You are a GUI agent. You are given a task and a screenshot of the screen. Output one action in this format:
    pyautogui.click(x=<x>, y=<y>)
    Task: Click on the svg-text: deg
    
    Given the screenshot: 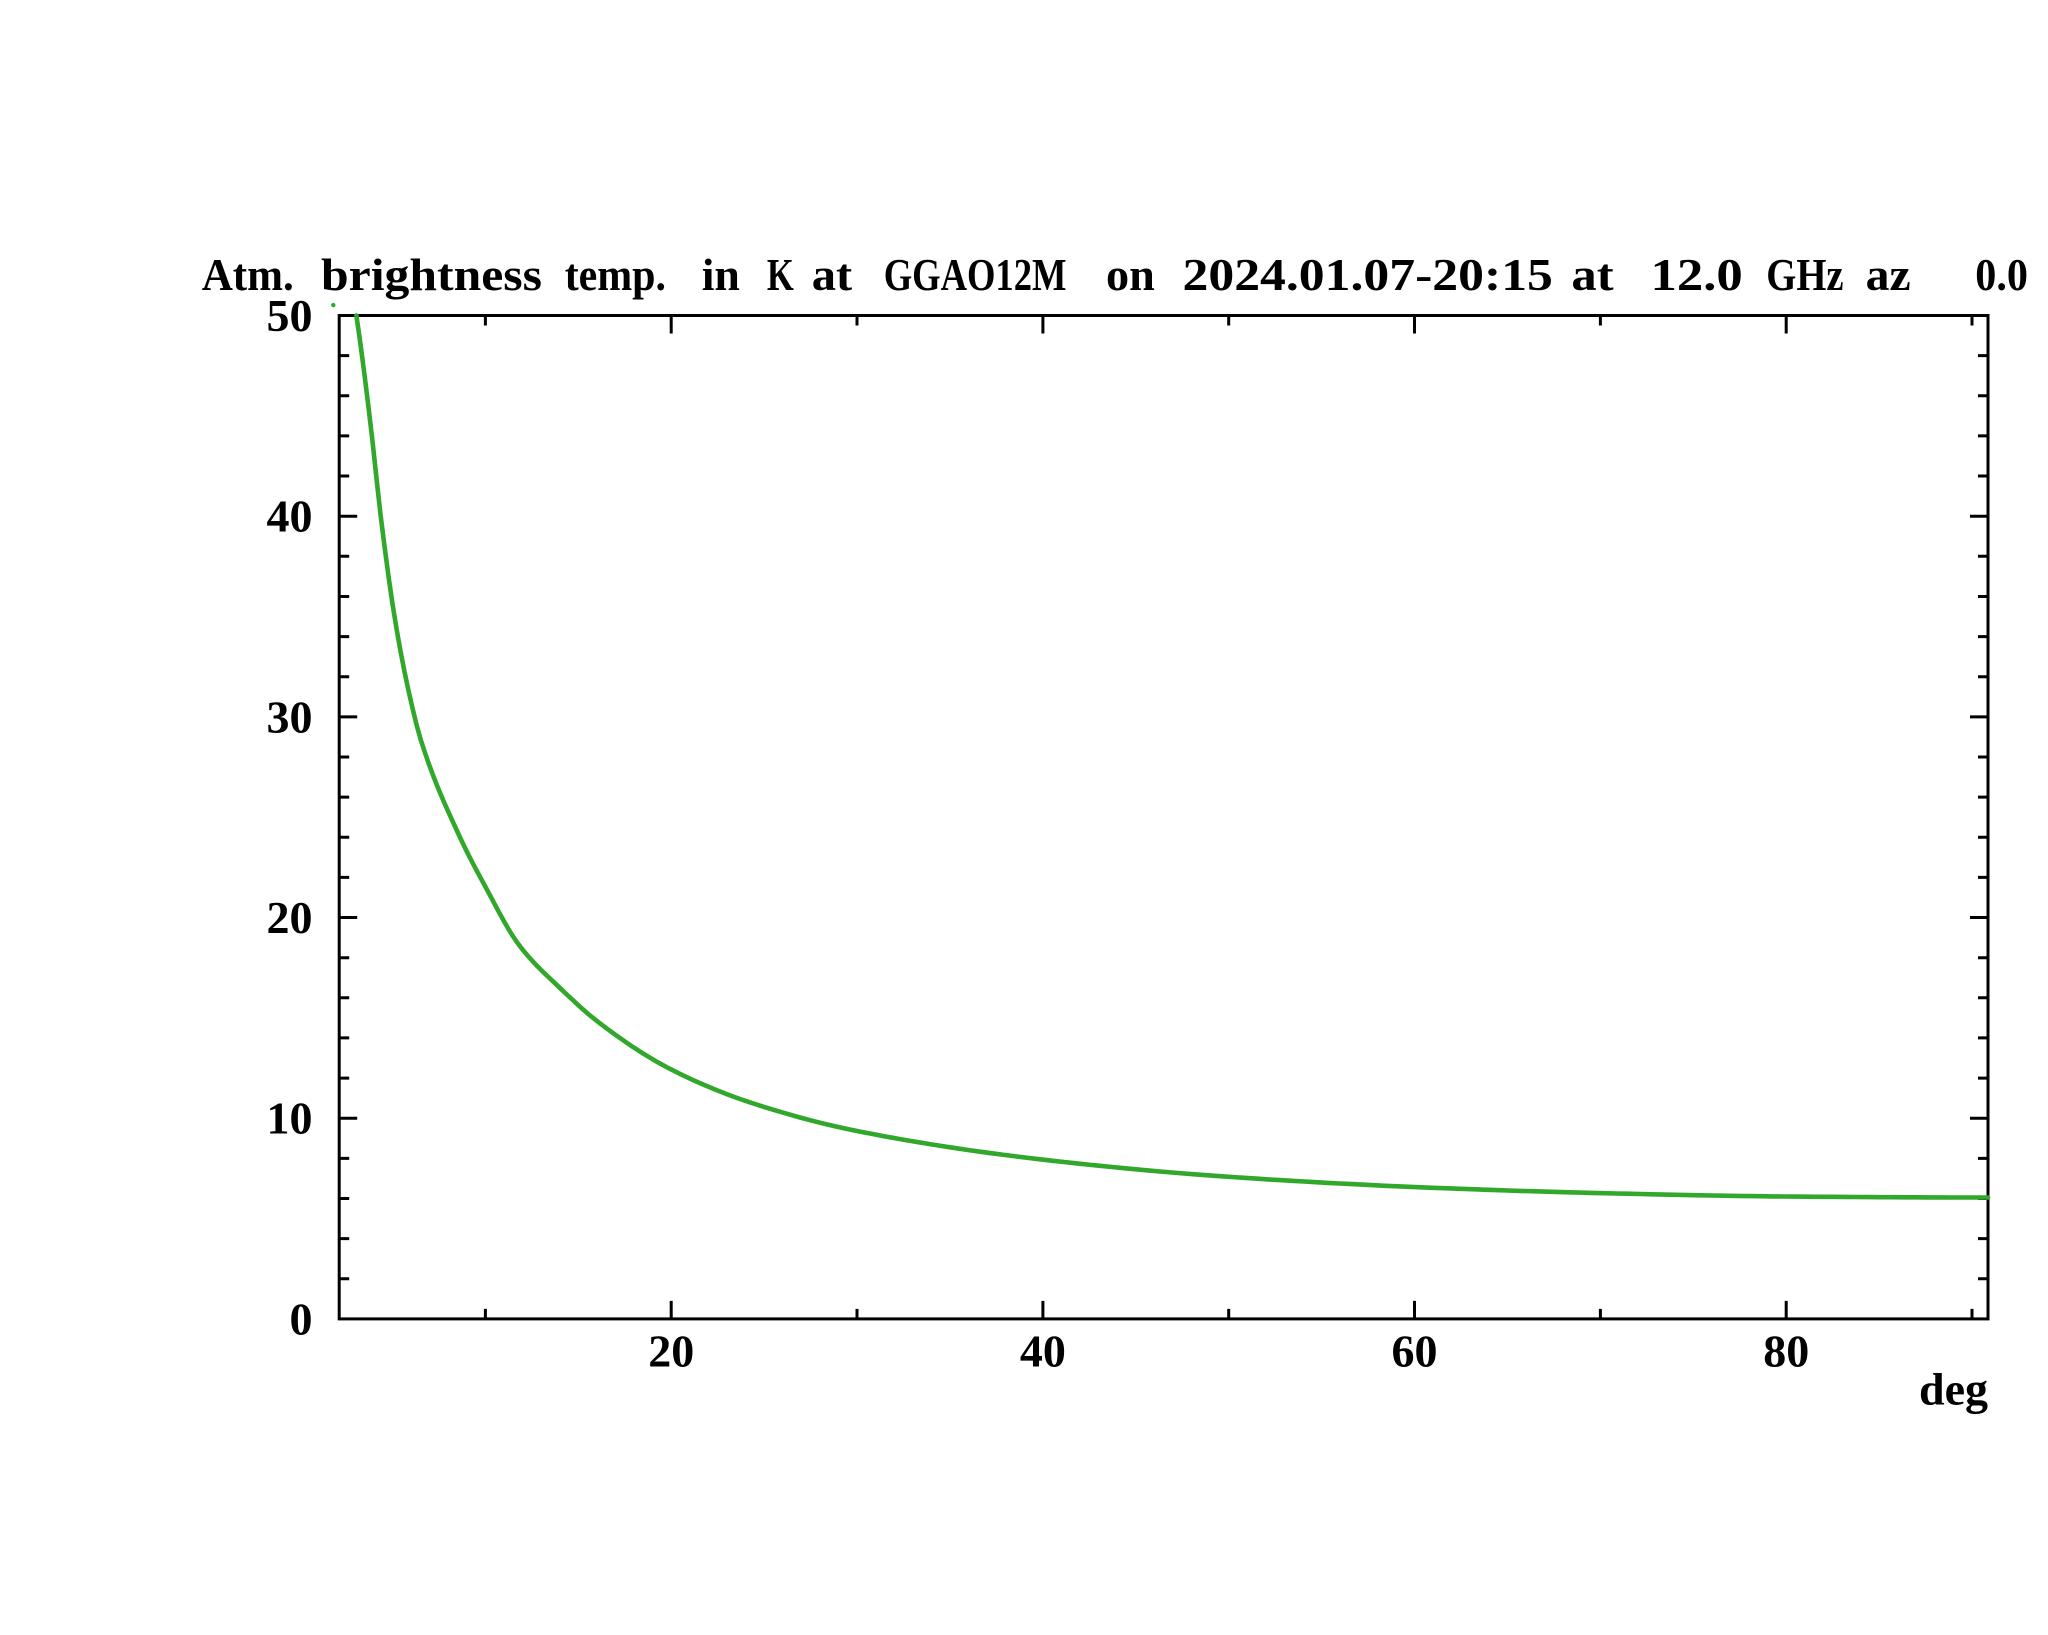 What is the action you would take?
    pyautogui.click(x=1953, y=1389)
    